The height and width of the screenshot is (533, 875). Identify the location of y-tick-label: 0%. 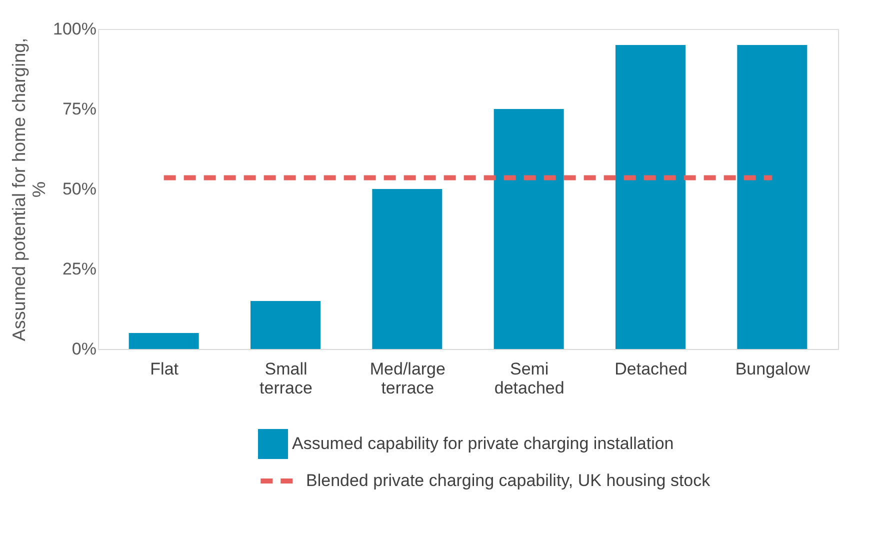
(84, 349).